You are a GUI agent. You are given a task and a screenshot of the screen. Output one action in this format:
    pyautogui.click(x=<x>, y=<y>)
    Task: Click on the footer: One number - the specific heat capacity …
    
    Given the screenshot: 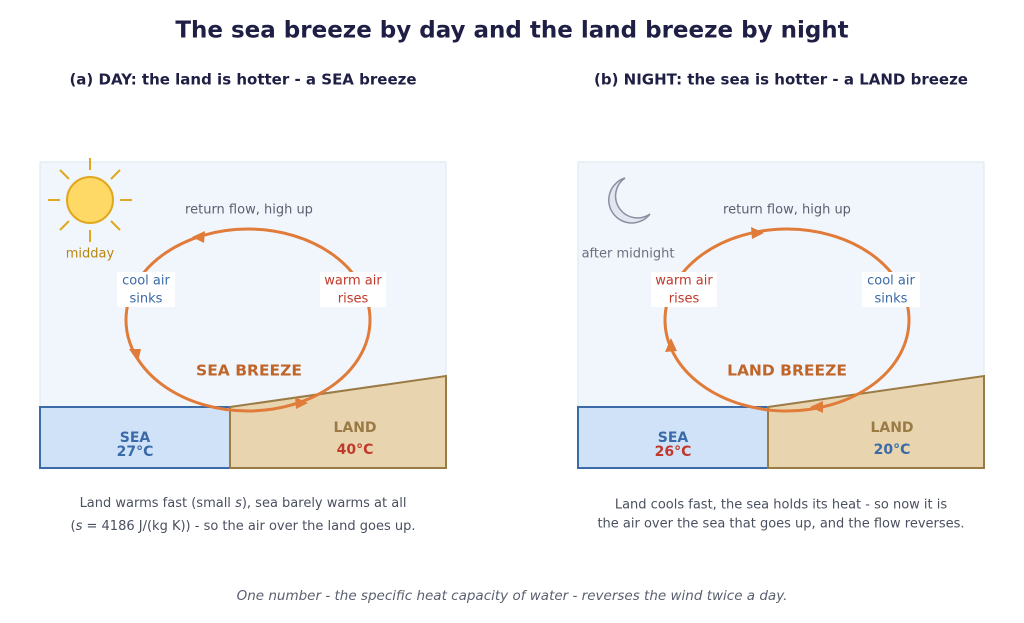 What is the action you would take?
    pyautogui.click(x=512, y=596)
    